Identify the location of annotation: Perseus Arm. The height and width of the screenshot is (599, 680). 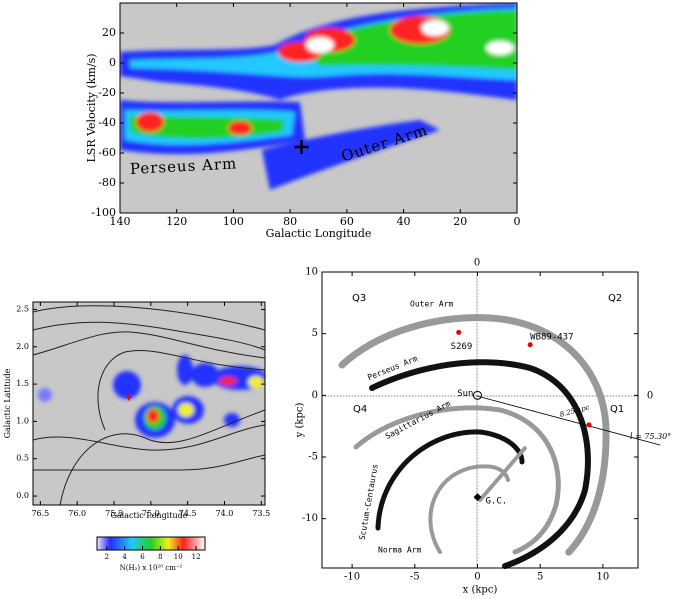
(183, 166).